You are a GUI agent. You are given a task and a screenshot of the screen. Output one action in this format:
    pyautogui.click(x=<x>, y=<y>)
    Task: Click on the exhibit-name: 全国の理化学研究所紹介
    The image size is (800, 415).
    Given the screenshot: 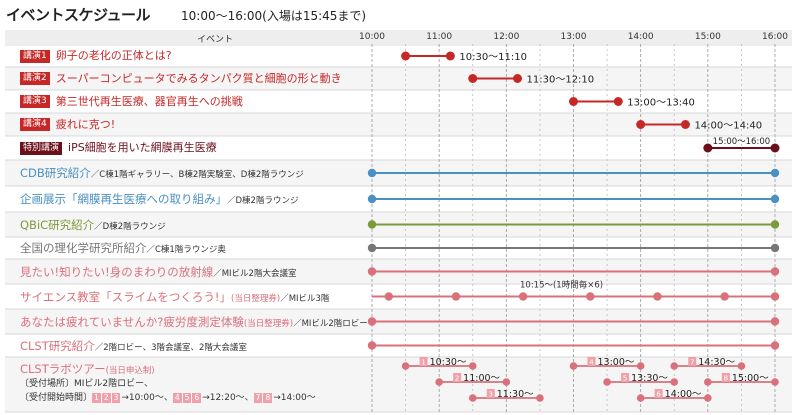 What is the action you would take?
    pyautogui.click(x=83, y=248)
    